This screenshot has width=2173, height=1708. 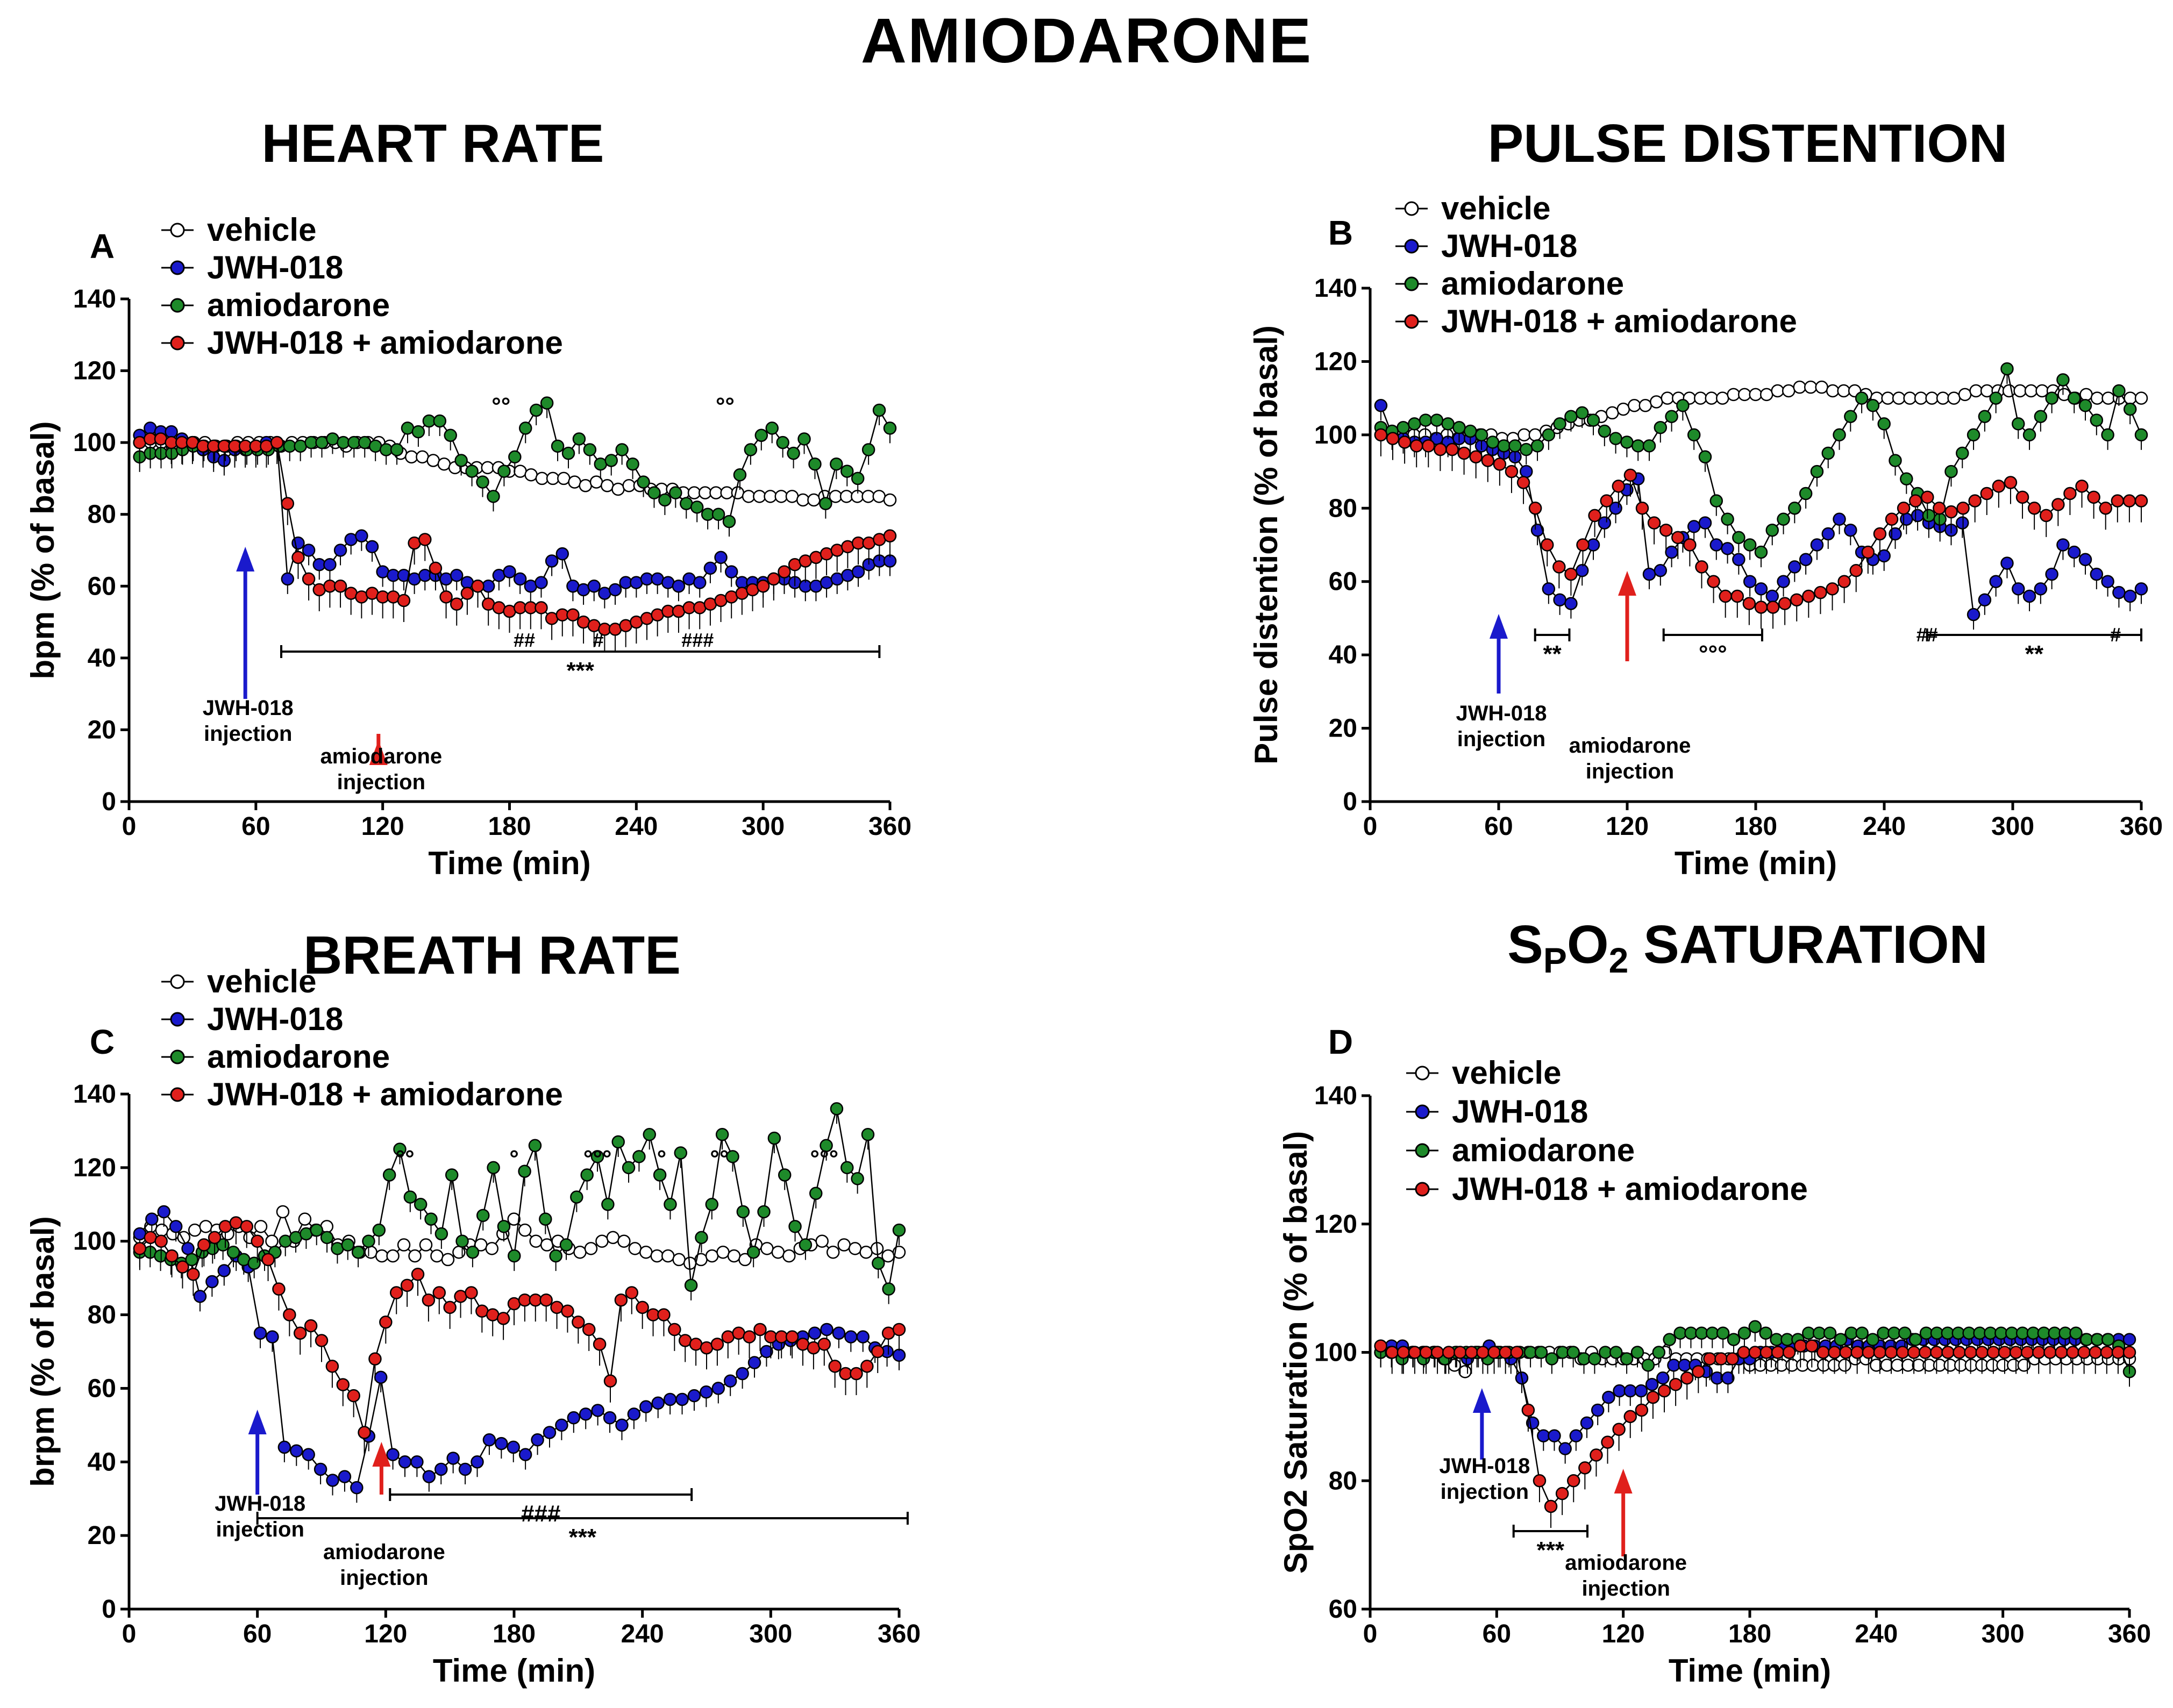 I want to click on injection-label: injection, so click(x=260, y=1529).